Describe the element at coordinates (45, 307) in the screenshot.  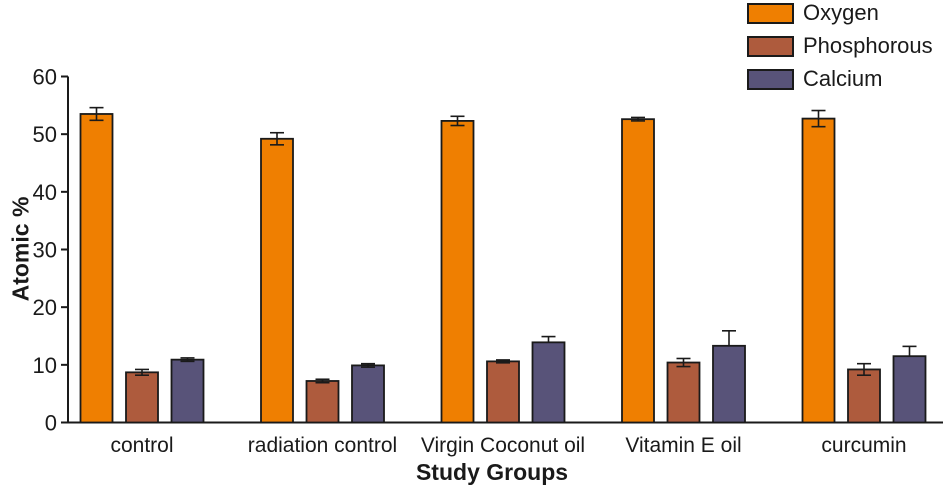
I see `y-tick-label: 20` at that location.